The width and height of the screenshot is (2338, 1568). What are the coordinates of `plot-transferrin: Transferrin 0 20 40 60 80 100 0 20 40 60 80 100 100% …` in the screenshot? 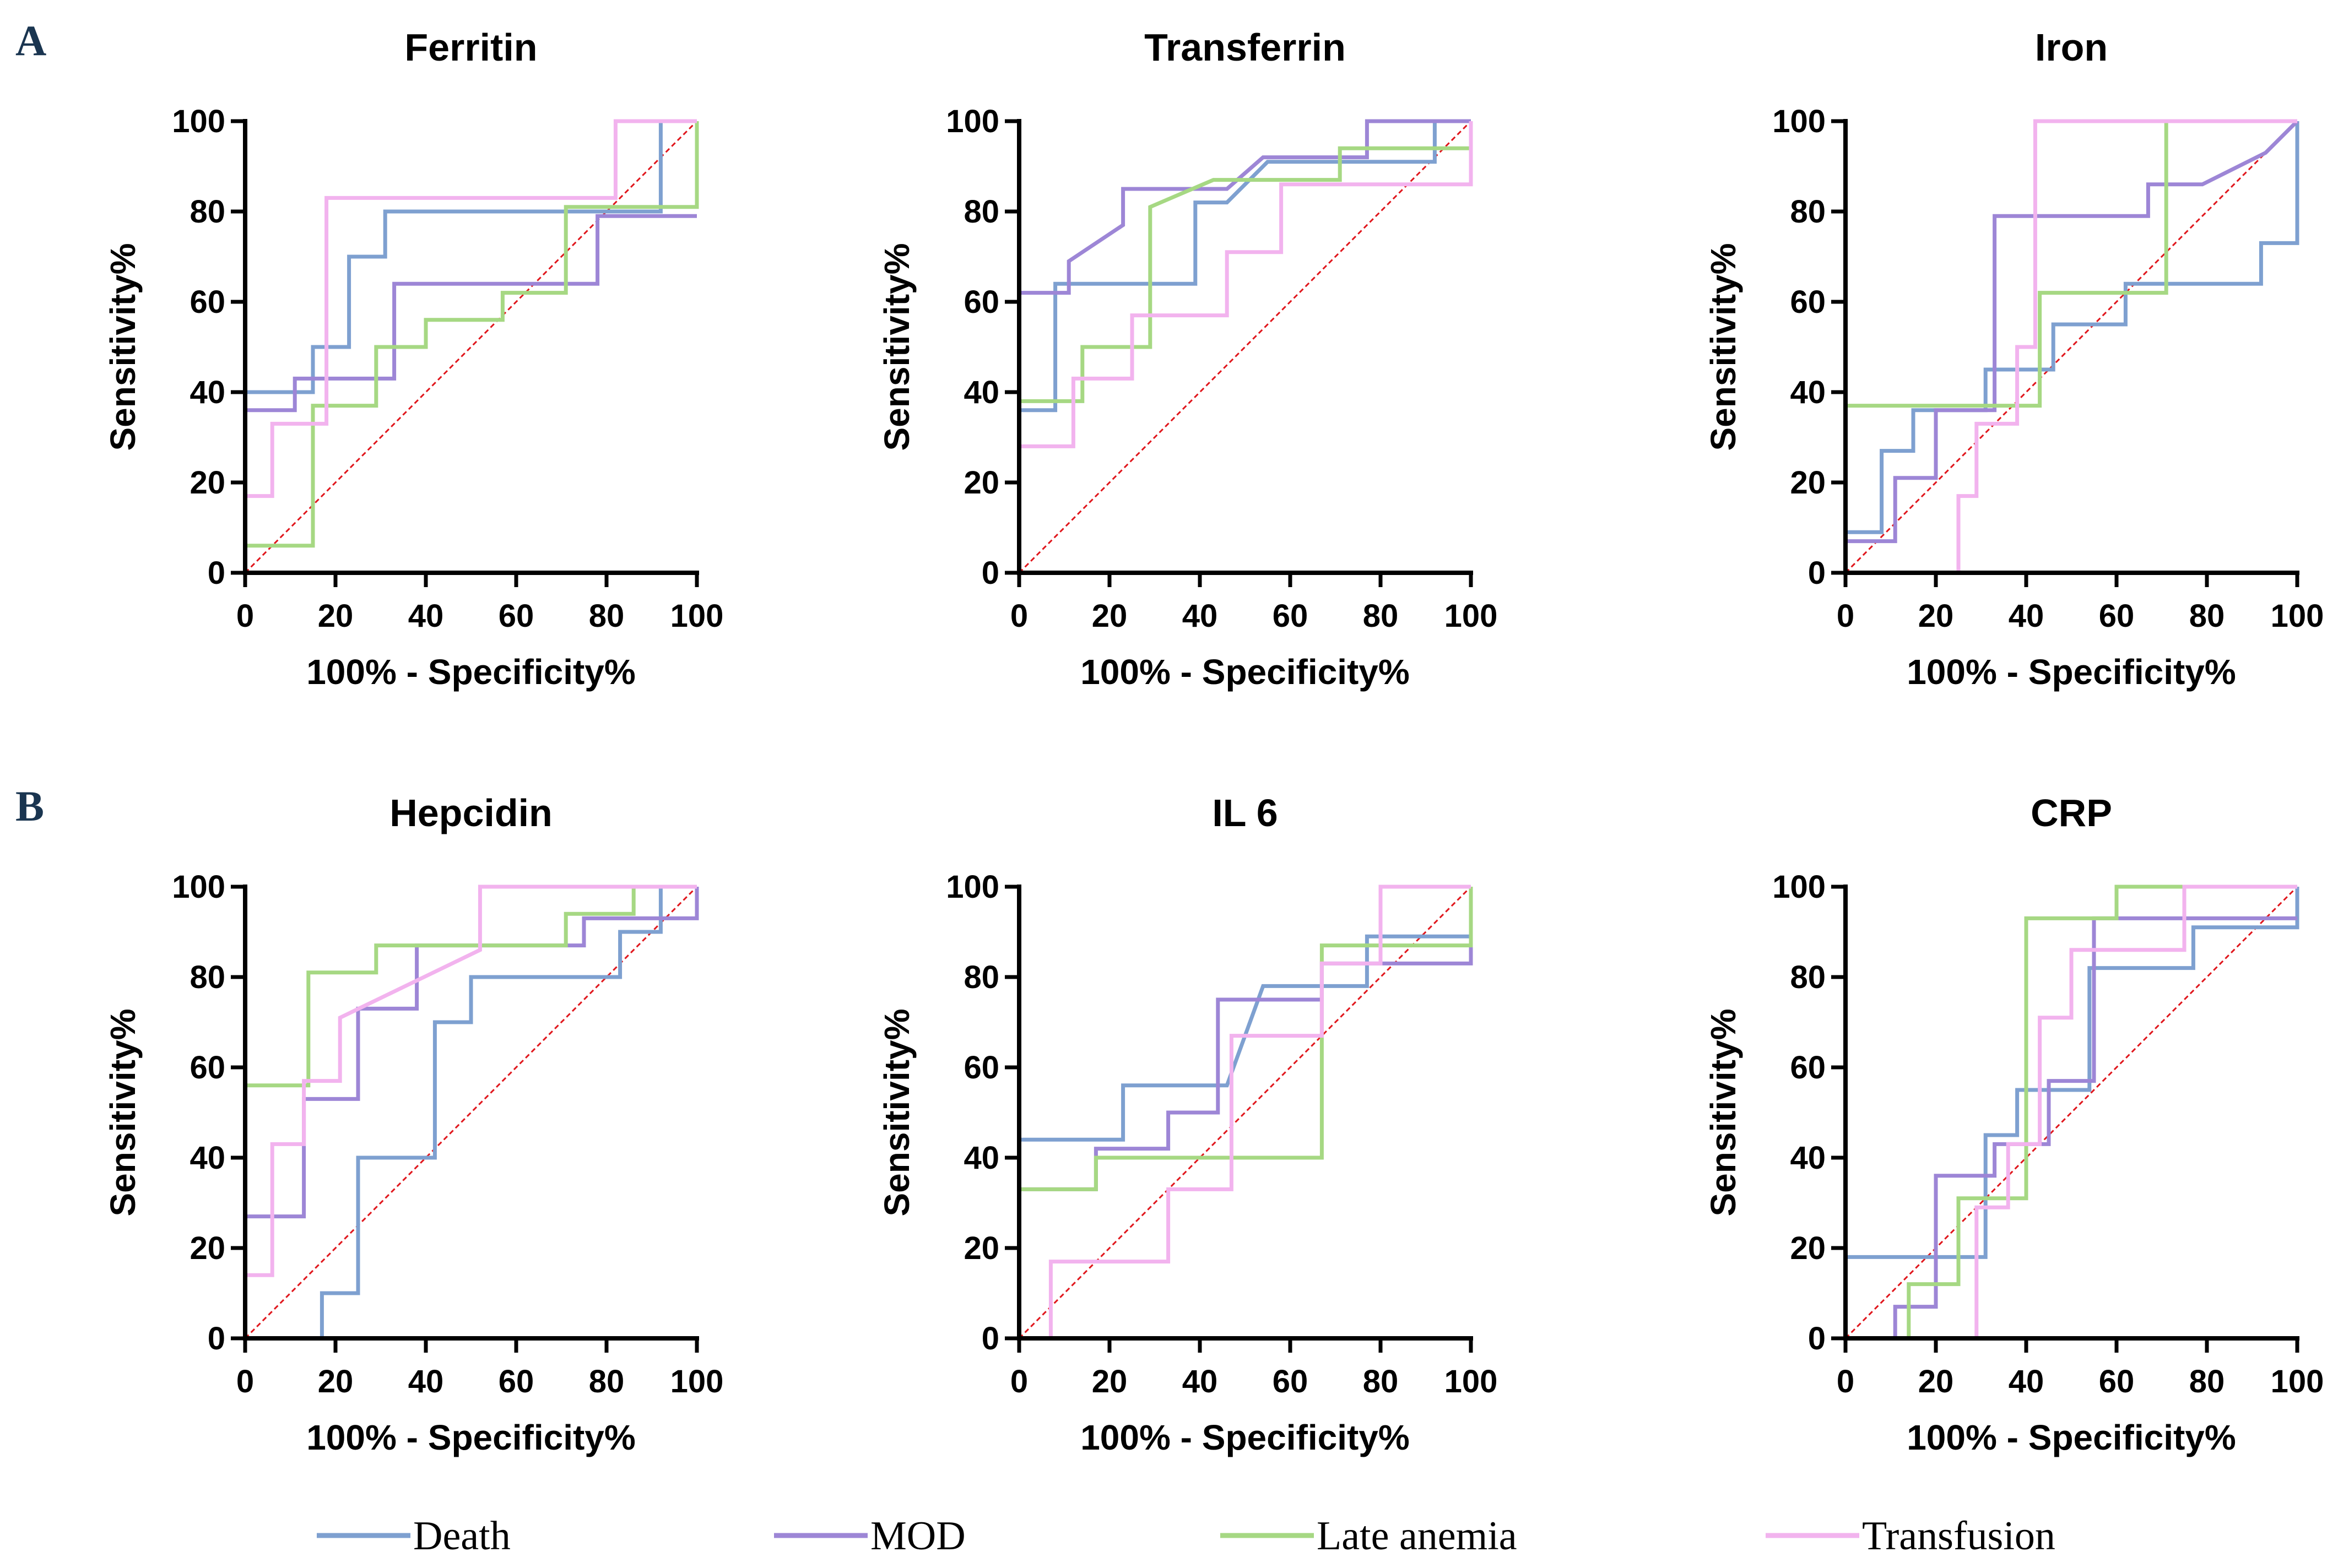 It's located at (1187, 359).